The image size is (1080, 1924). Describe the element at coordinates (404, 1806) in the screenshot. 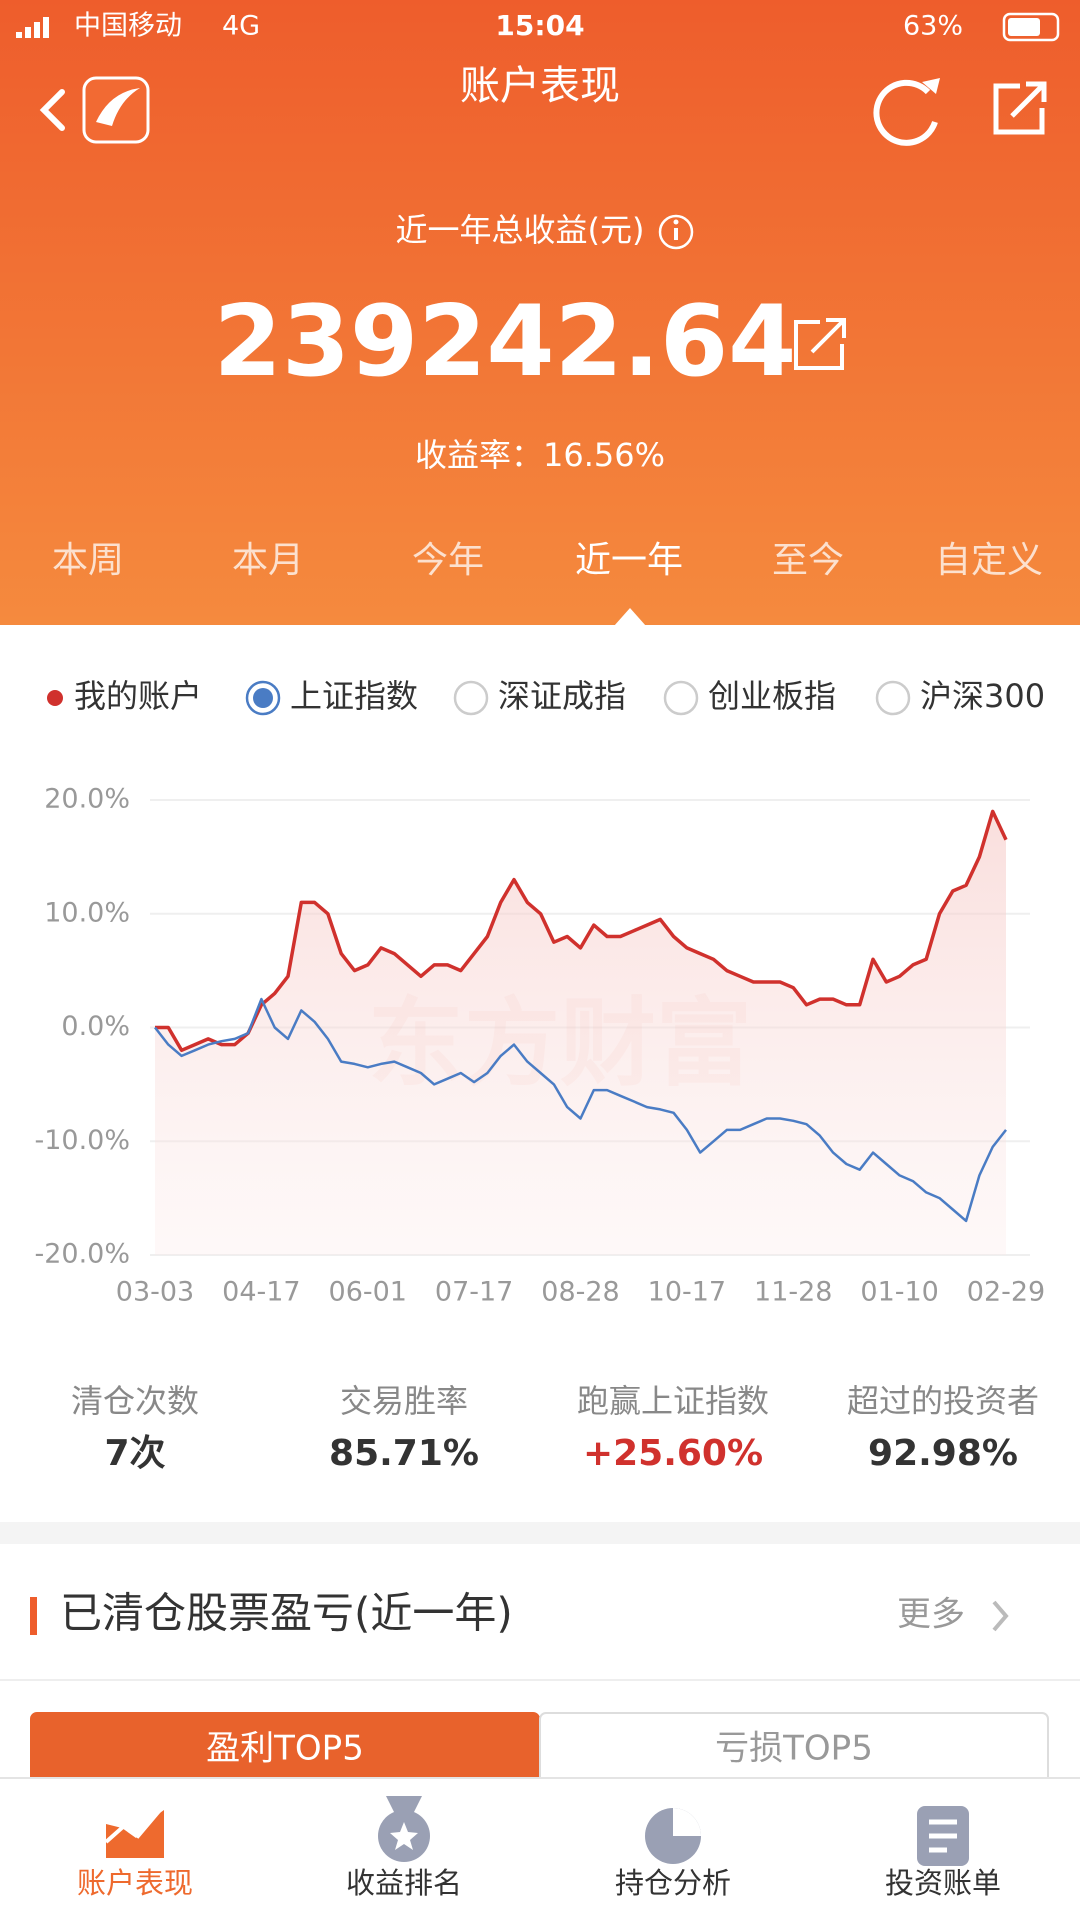

I see `nav-icon` at that location.